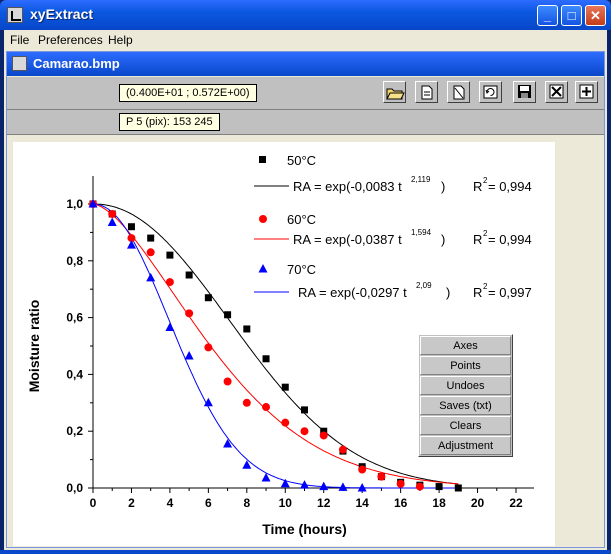 Image resolution: width=611 pixels, height=554 pixels. I want to click on x-tick-label: 0, so click(93, 503).